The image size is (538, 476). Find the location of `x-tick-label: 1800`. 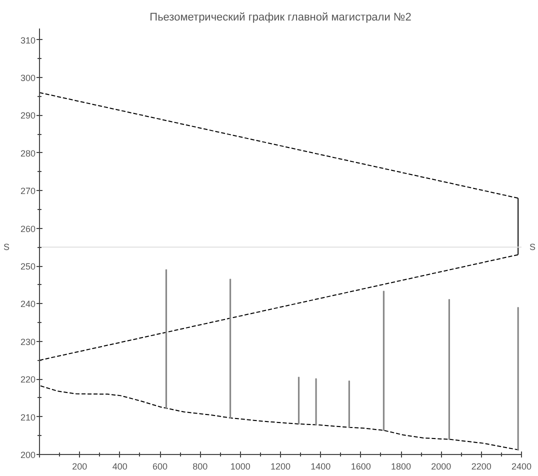

x-tick-label: 1800 is located at coordinates (401, 467).